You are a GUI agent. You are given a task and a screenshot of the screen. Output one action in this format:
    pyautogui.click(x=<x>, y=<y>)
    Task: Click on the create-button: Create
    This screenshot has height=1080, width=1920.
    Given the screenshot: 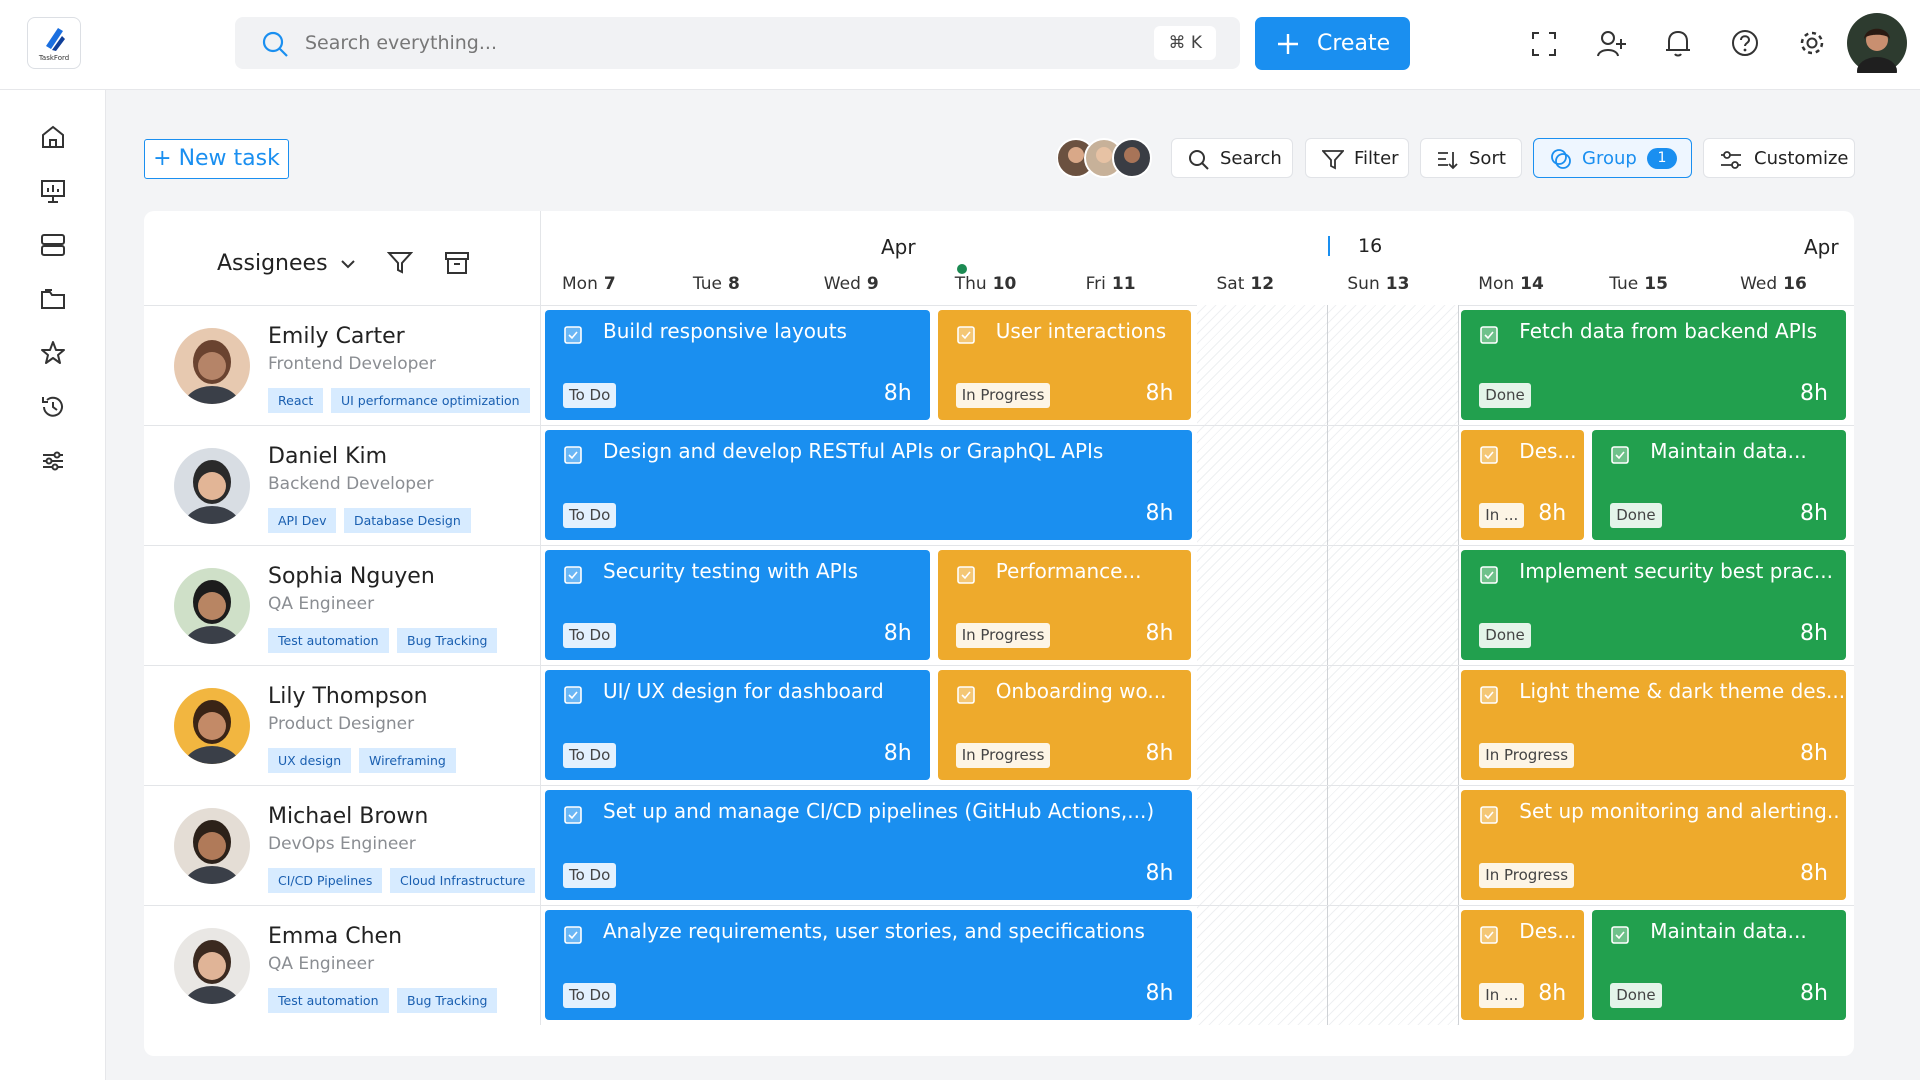 What is the action you would take?
    pyautogui.click(x=1332, y=43)
    